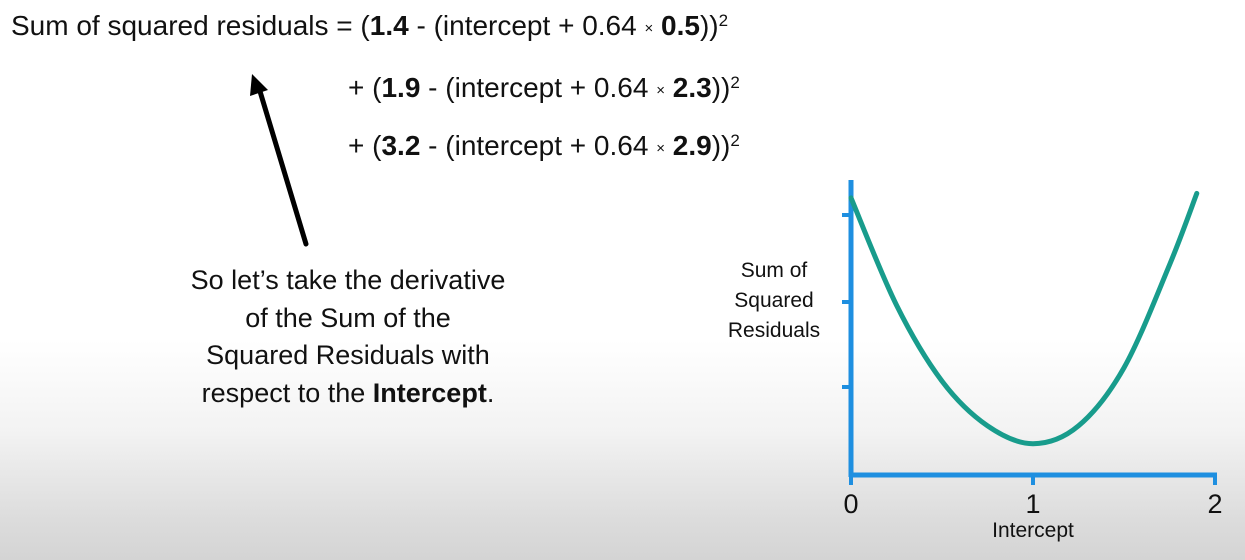 The height and width of the screenshot is (560, 1245). What do you see at coordinates (348, 355) in the screenshot?
I see `explanation-line: Squared Residuals with` at bounding box center [348, 355].